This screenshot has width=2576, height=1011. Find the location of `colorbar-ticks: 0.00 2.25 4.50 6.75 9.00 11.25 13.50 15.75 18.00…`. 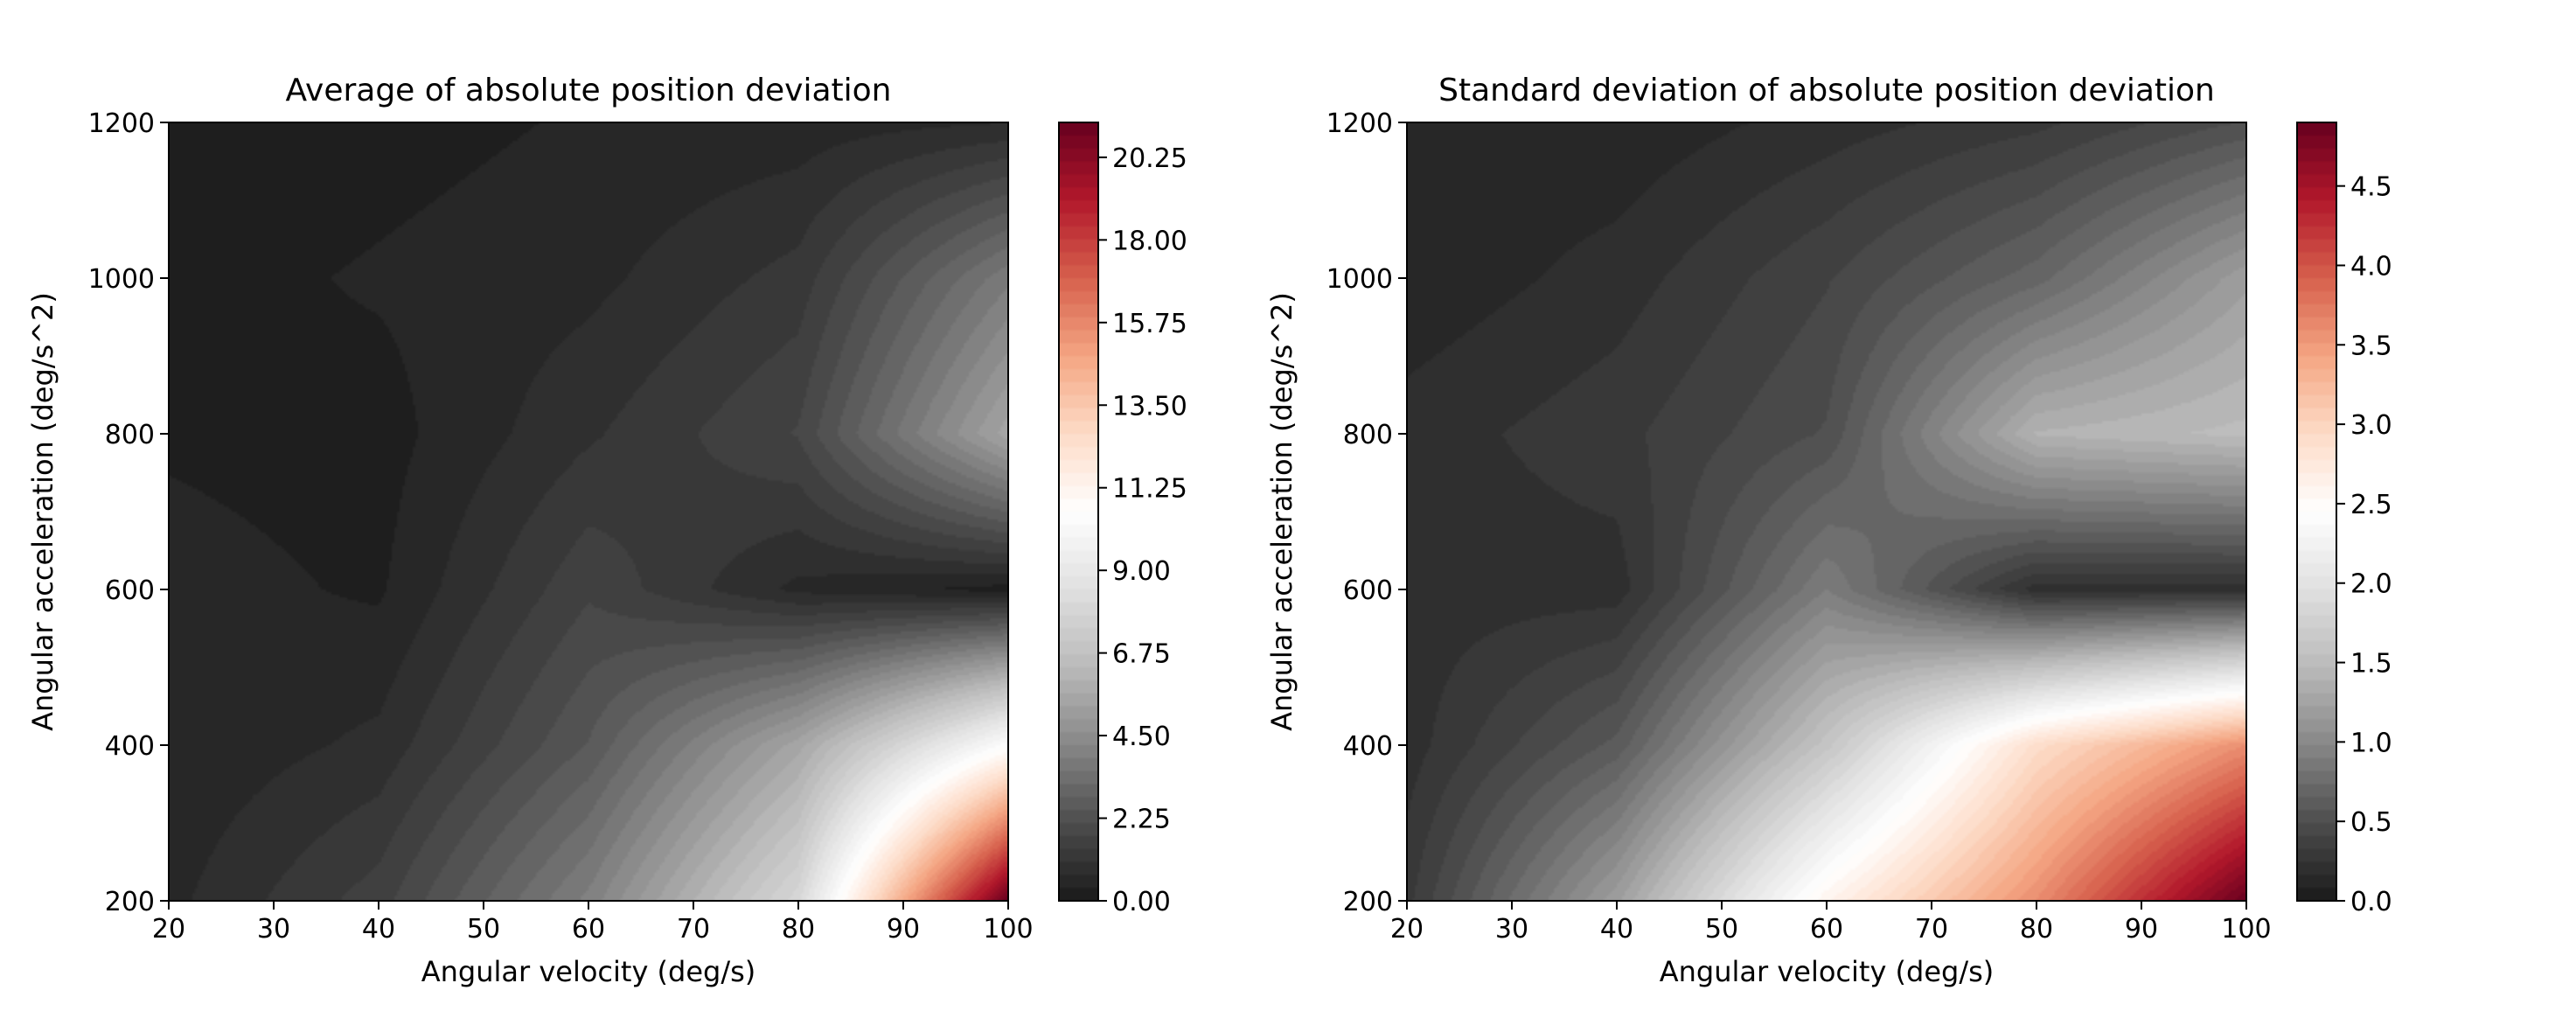

colorbar-ticks: 0.00 2.25 4.50 6.75 9.00 11.25 13.50 15.75 18.00… is located at coordinates (1142, 530).